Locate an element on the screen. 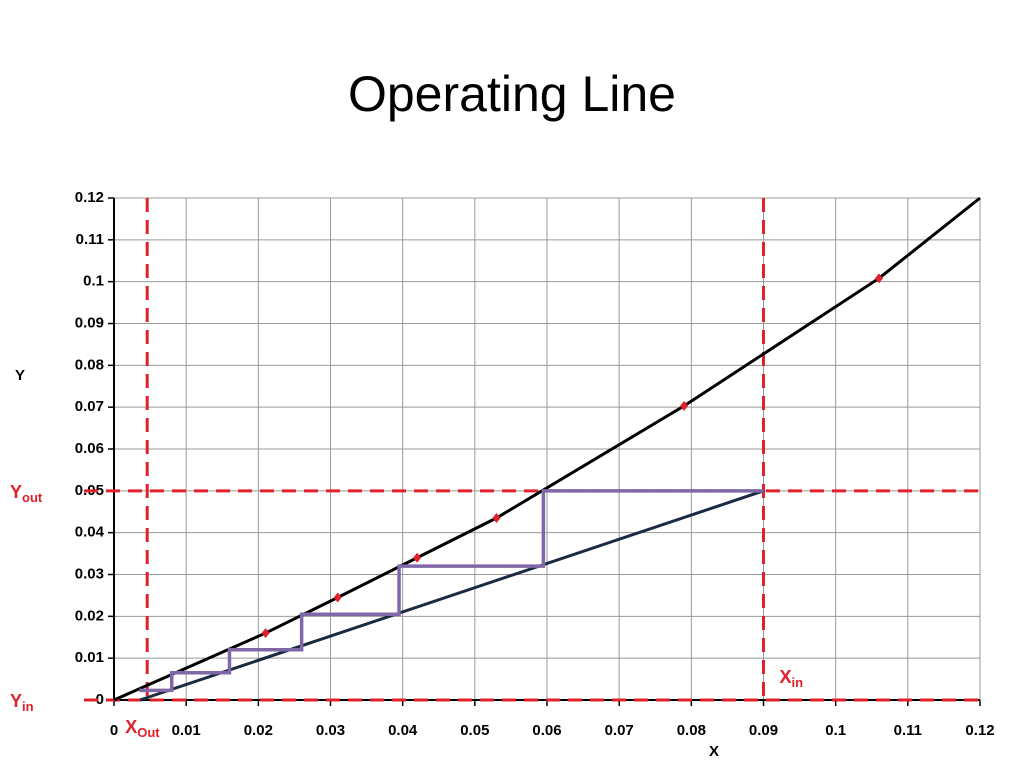 The image size is (1024, 773). x-tick-label: 0.02 is located at coordinates (258, 730).